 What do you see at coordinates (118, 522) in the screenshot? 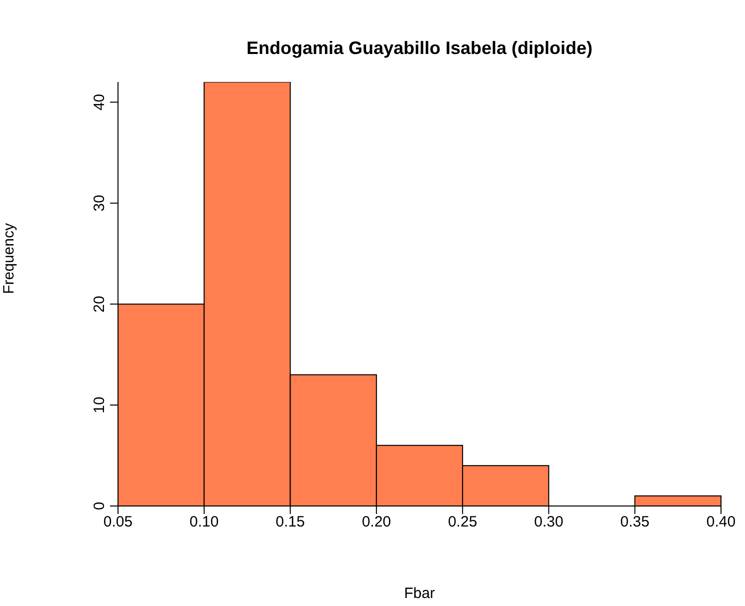
I see `x-tick-label: 0.05` at bounding box center [118, 522].